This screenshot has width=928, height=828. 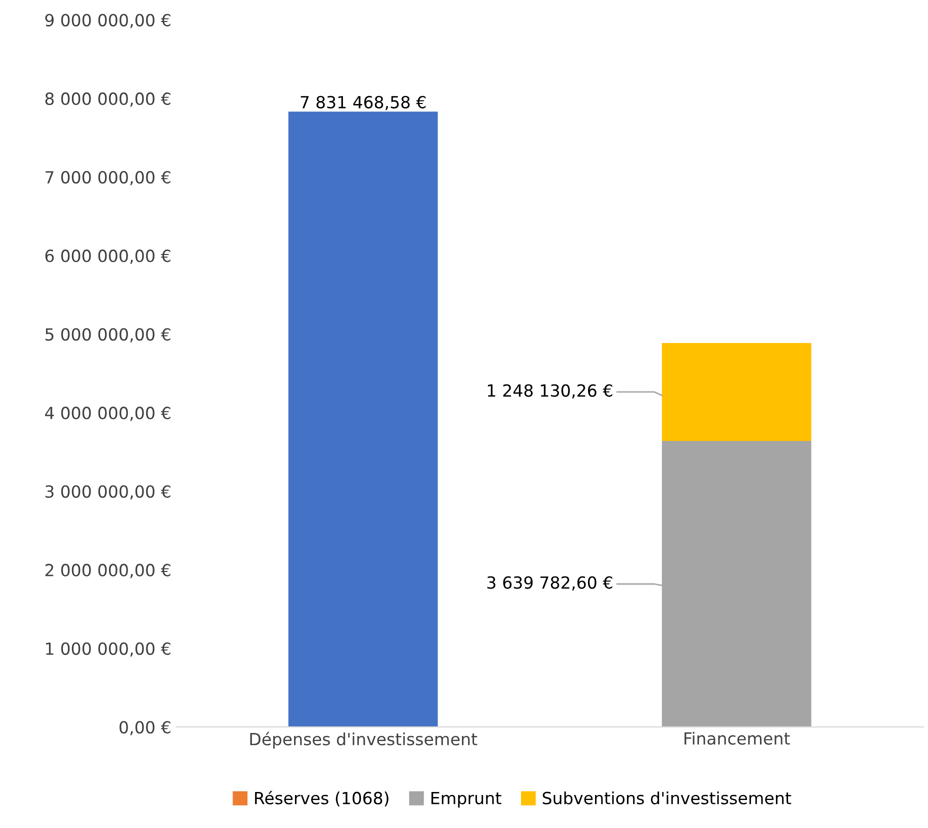 What do you see at coordinates (549, 583) in the screenshot?
I see `data-label: 3 639 782,60 €` at bounding box center [549, 583].